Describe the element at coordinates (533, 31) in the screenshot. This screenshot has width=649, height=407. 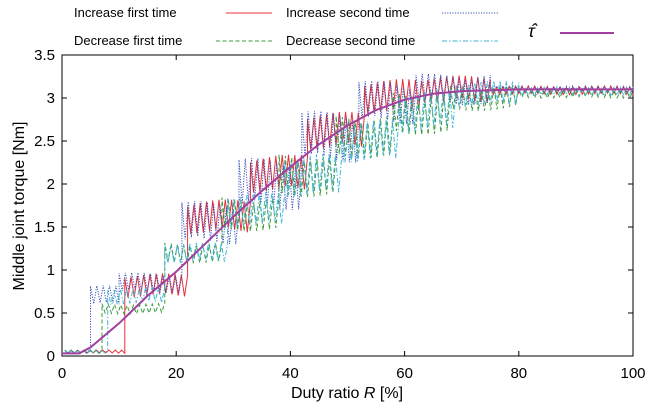
I see `legend-label: τ̂` at that location.